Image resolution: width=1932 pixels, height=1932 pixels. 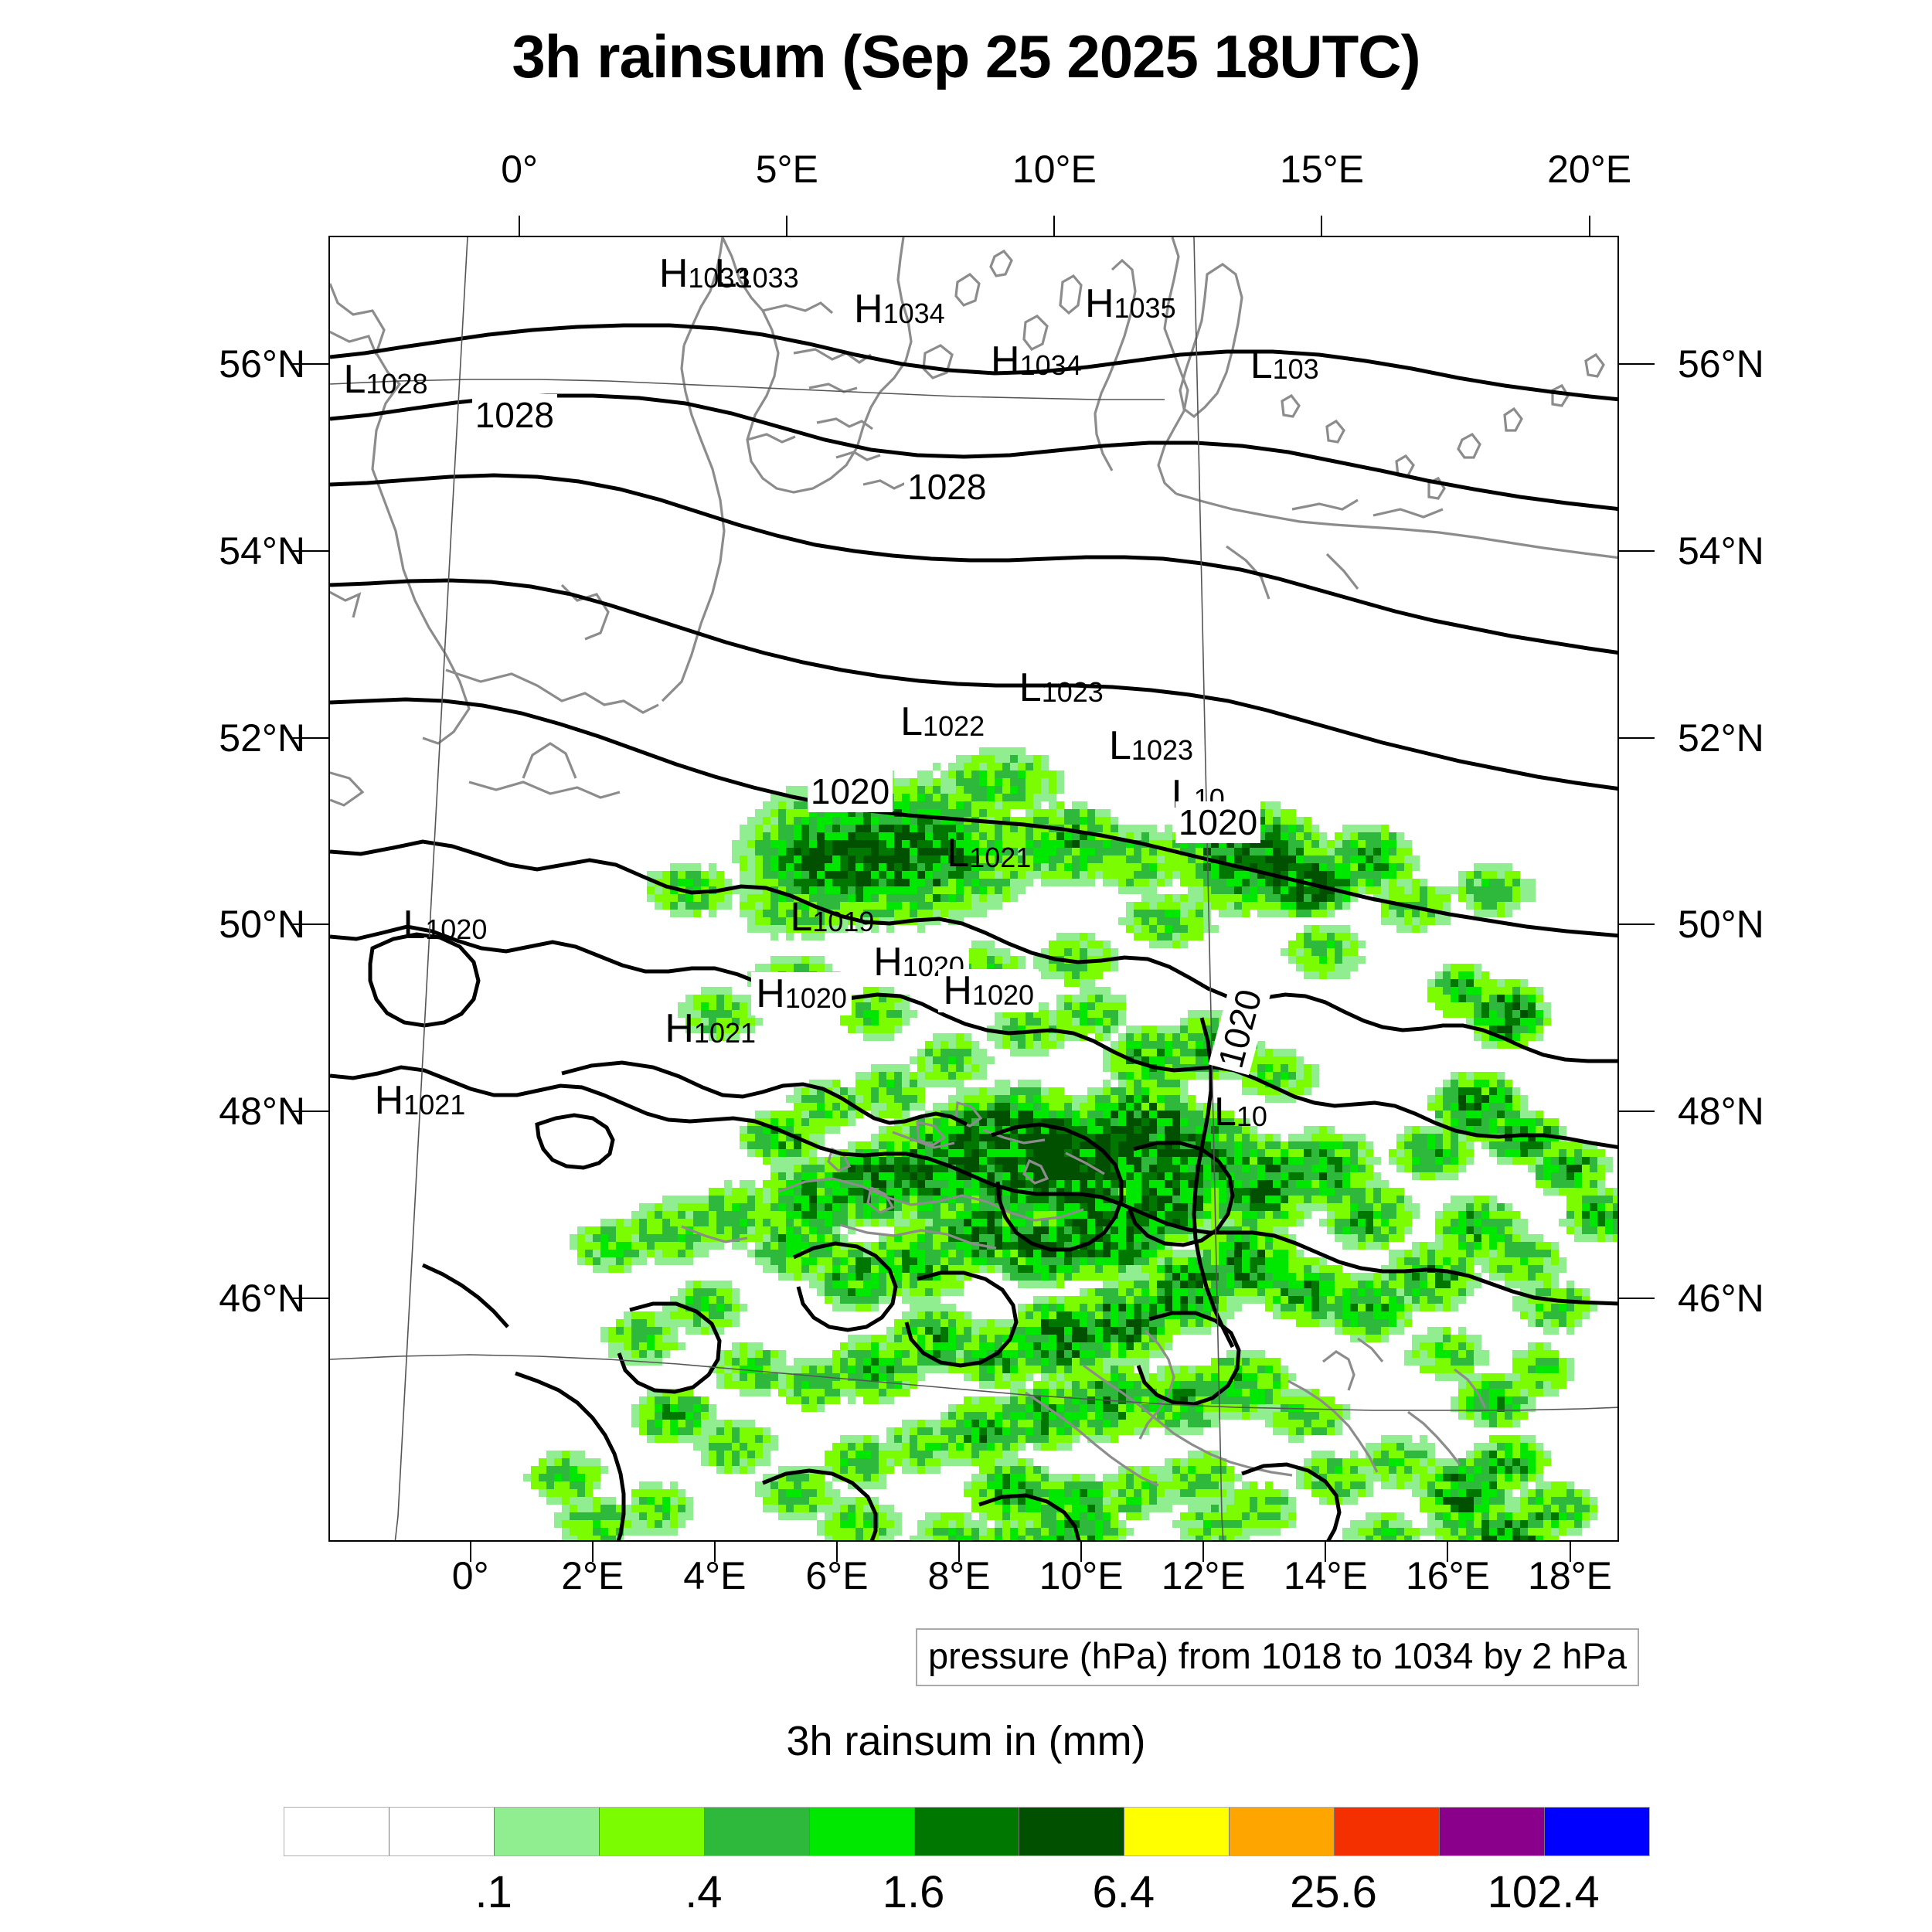 I want to click on pressure-marker-l: L1019, so click(x=832, y=917).